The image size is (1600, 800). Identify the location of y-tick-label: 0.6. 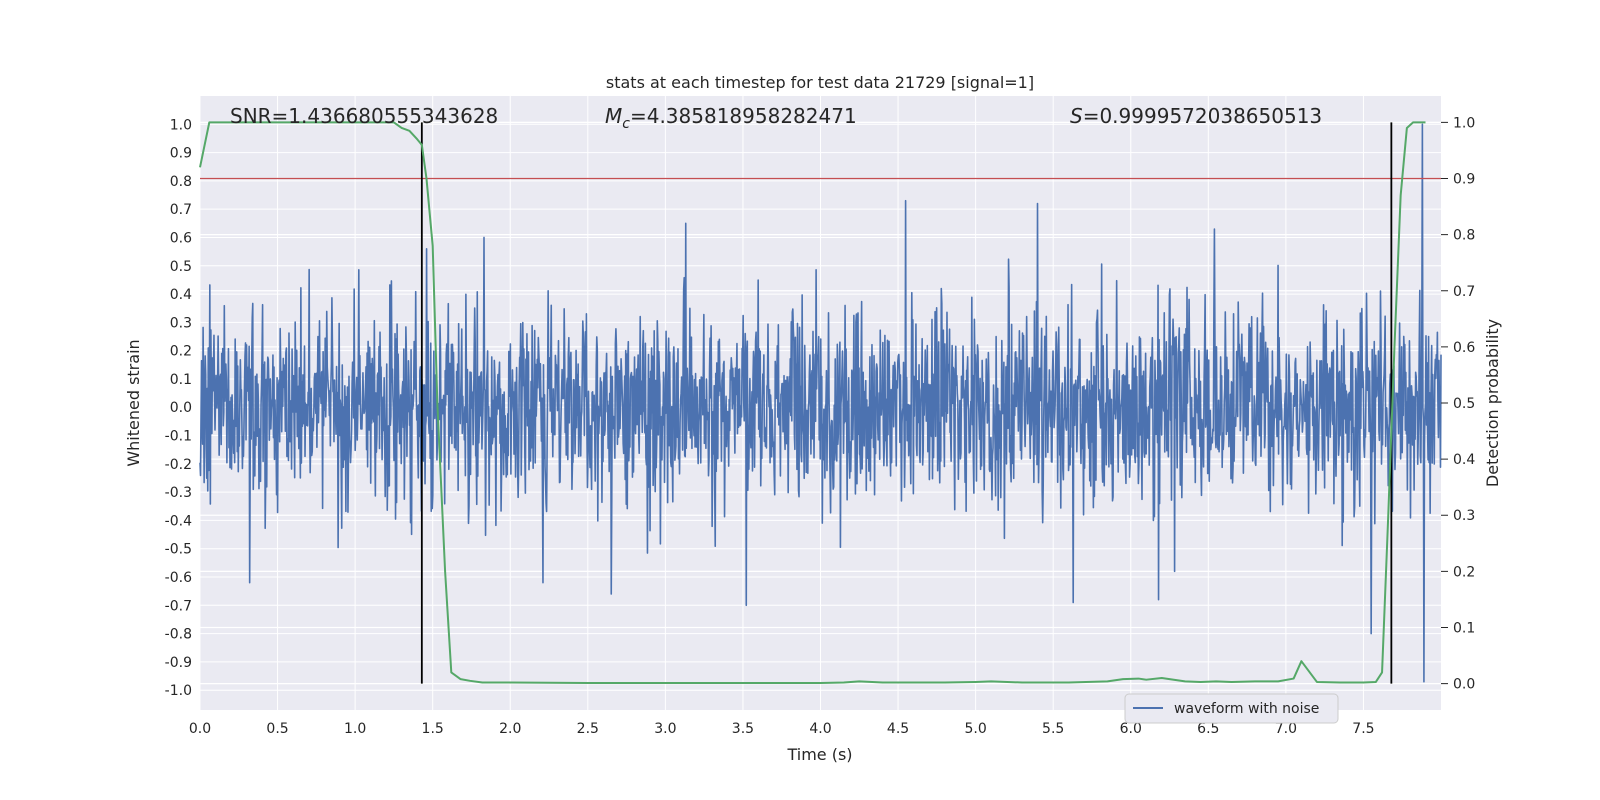
(181, 238).